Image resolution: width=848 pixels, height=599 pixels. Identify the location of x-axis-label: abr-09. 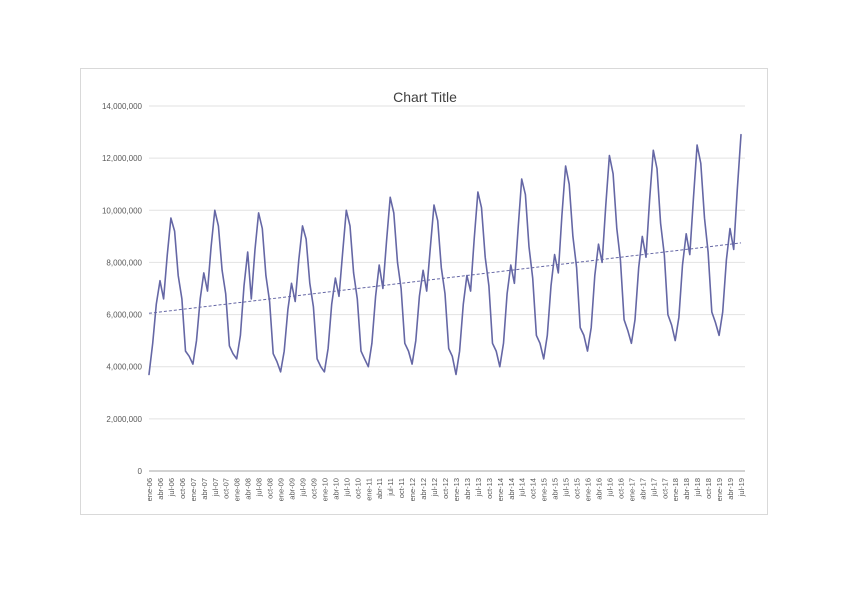
(292, 489).